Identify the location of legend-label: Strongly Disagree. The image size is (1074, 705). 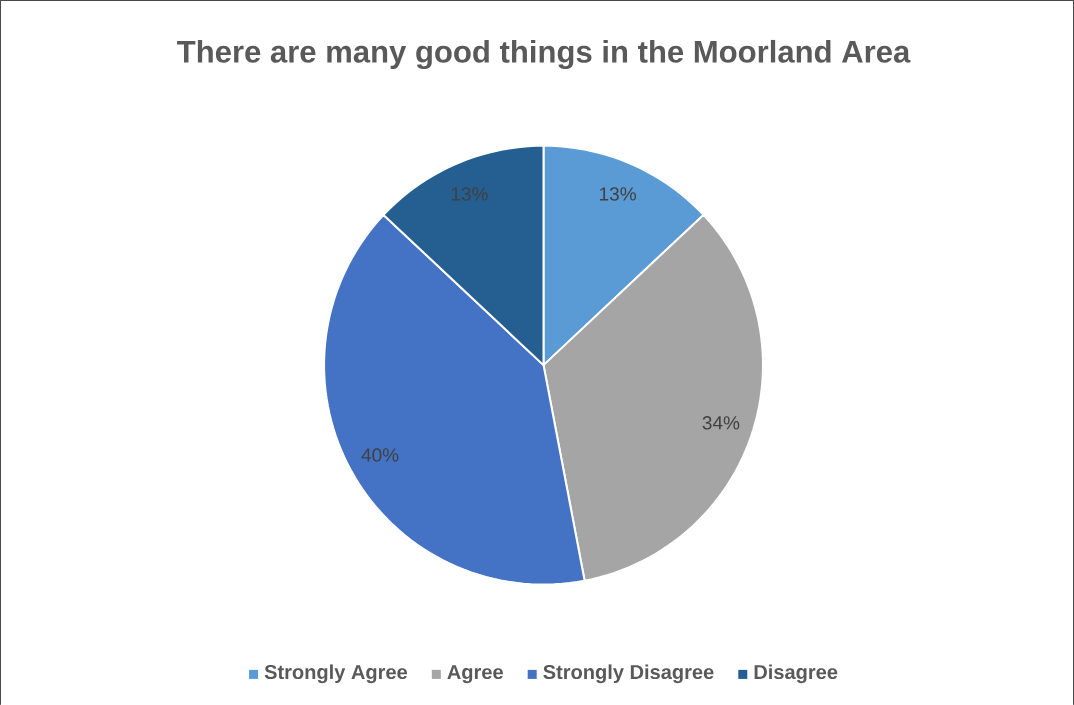
(628, 674).